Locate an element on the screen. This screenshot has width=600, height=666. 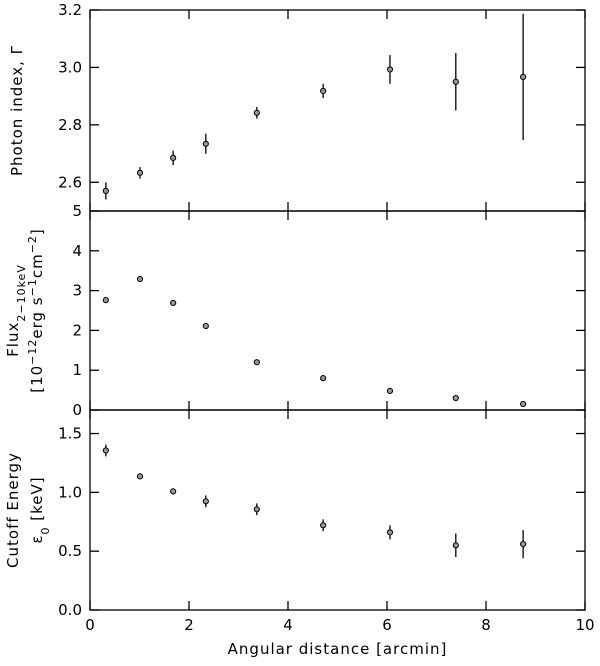
y-axis-title: Photon index, Γ is located at coordinates (17, 110).